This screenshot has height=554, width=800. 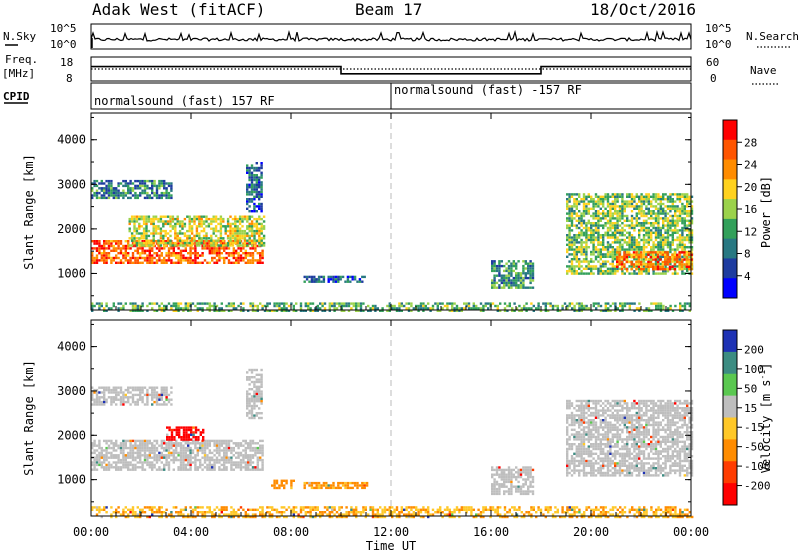 What do you see at coordinates (643, 9) in the screenshot?
I see `date-title: 18/Oct/2016` at bounding box center [643, 9].